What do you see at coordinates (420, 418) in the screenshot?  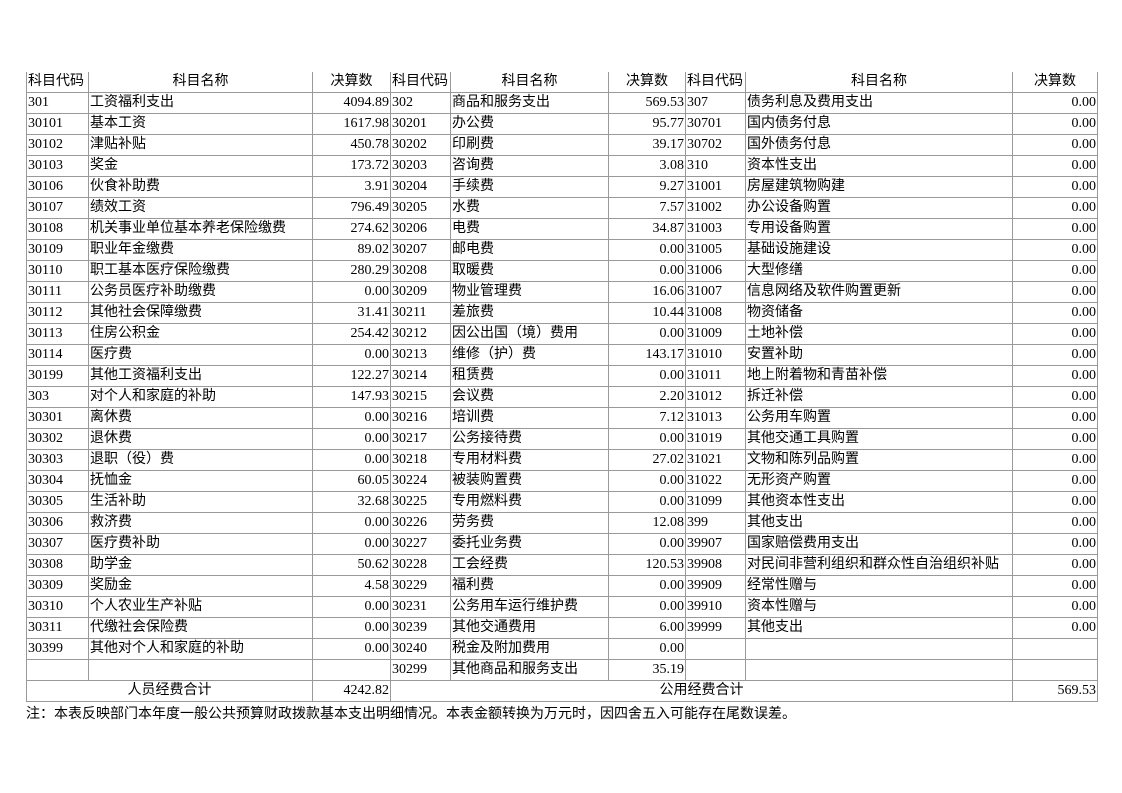 I see `cell-code: 30216` at bounding box center [420, 418].